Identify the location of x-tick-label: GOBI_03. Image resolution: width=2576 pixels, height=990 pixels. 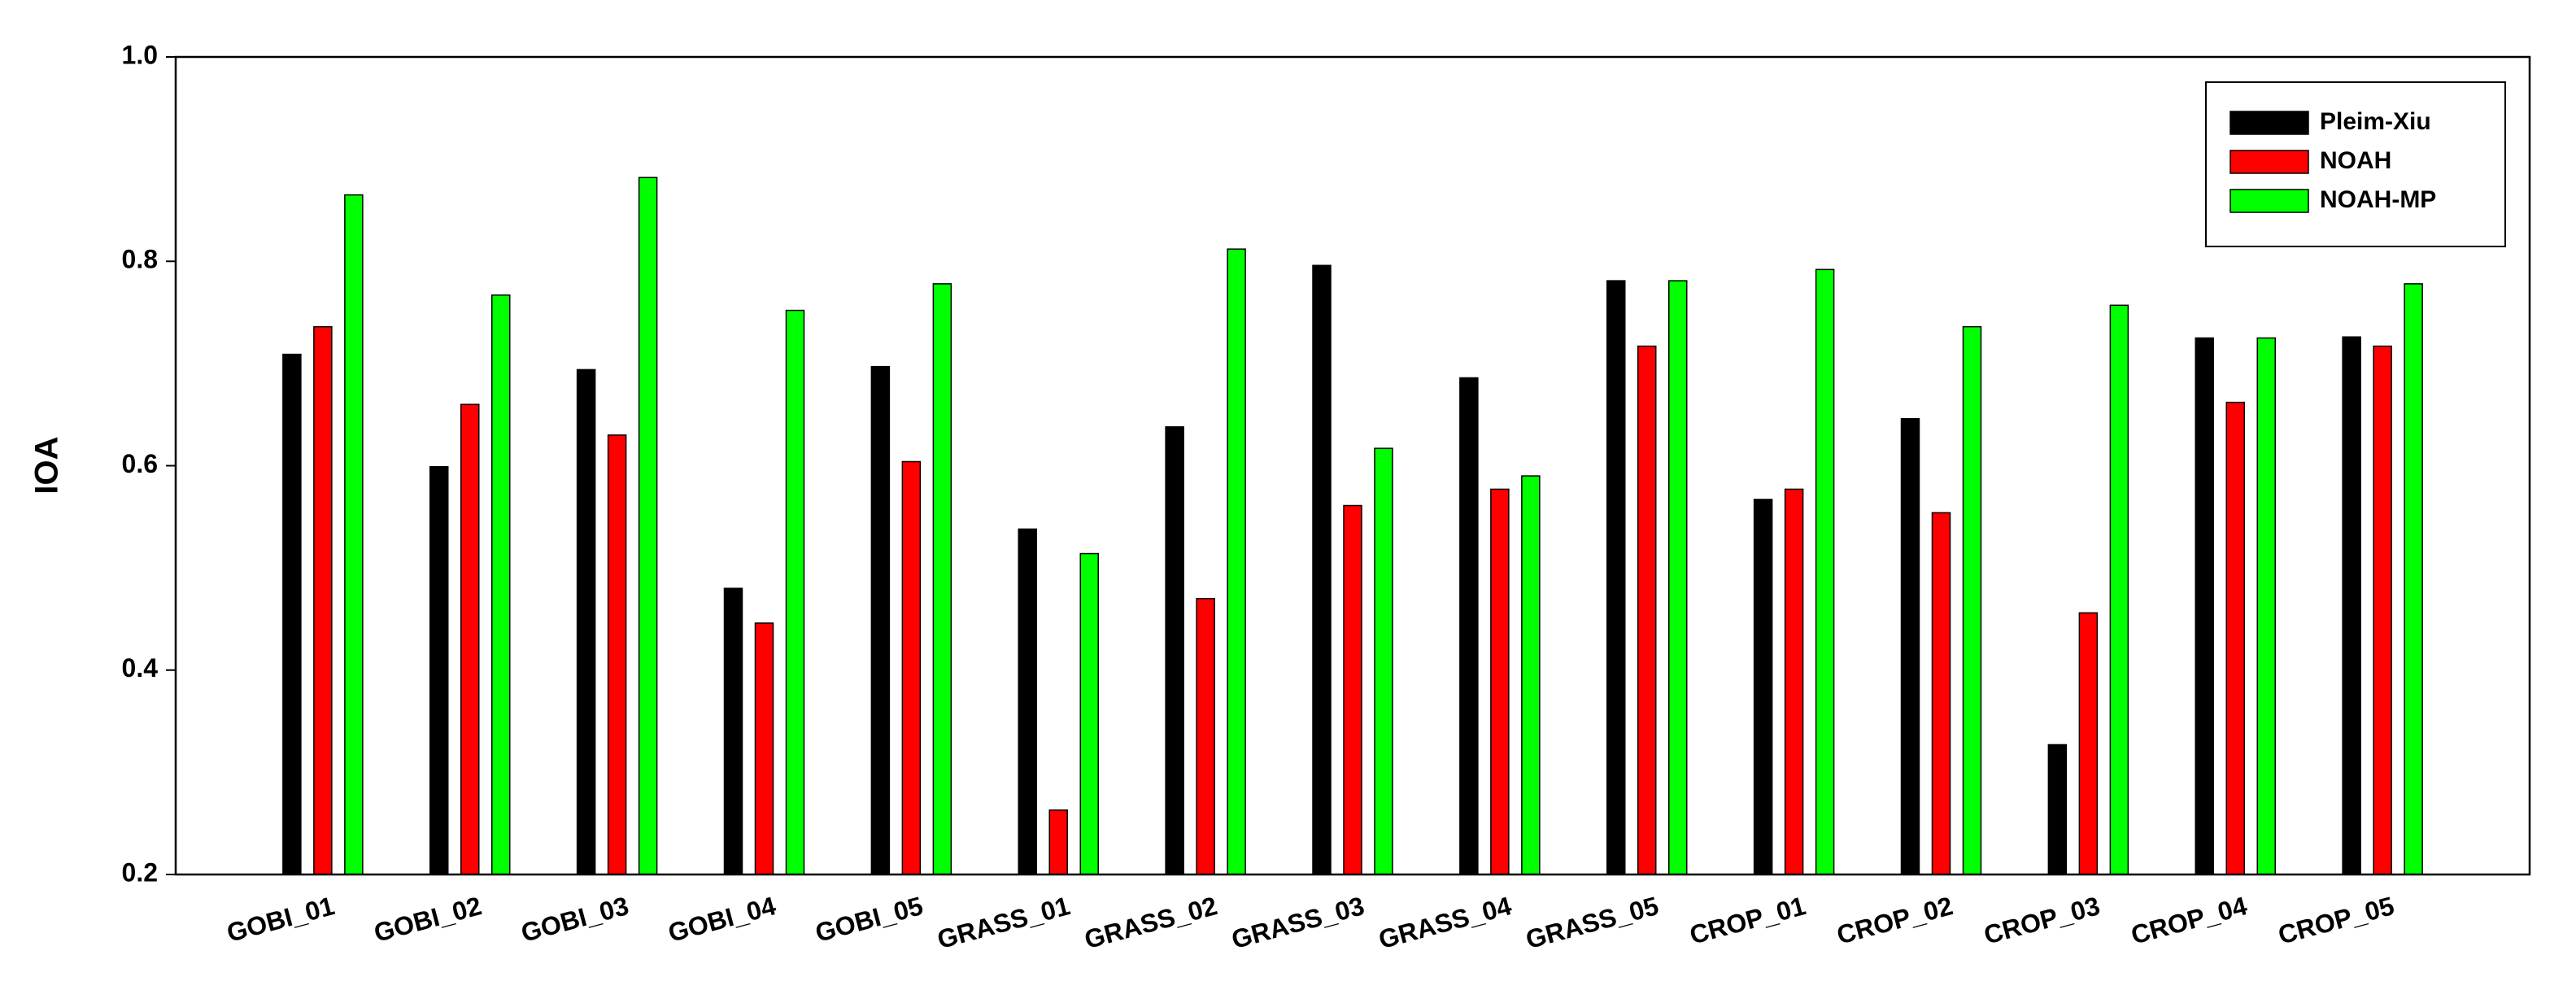
(575, 919).